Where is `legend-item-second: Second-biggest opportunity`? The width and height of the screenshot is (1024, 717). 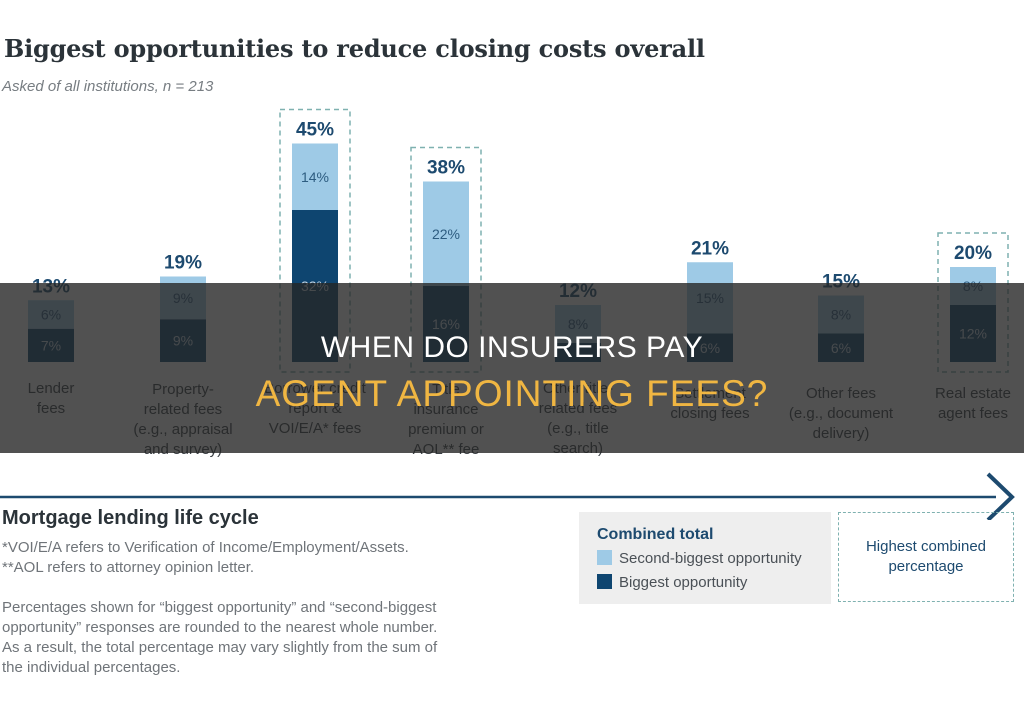
legend-item-second: Second-biggest opportunity is located at coordinates (699, 558).